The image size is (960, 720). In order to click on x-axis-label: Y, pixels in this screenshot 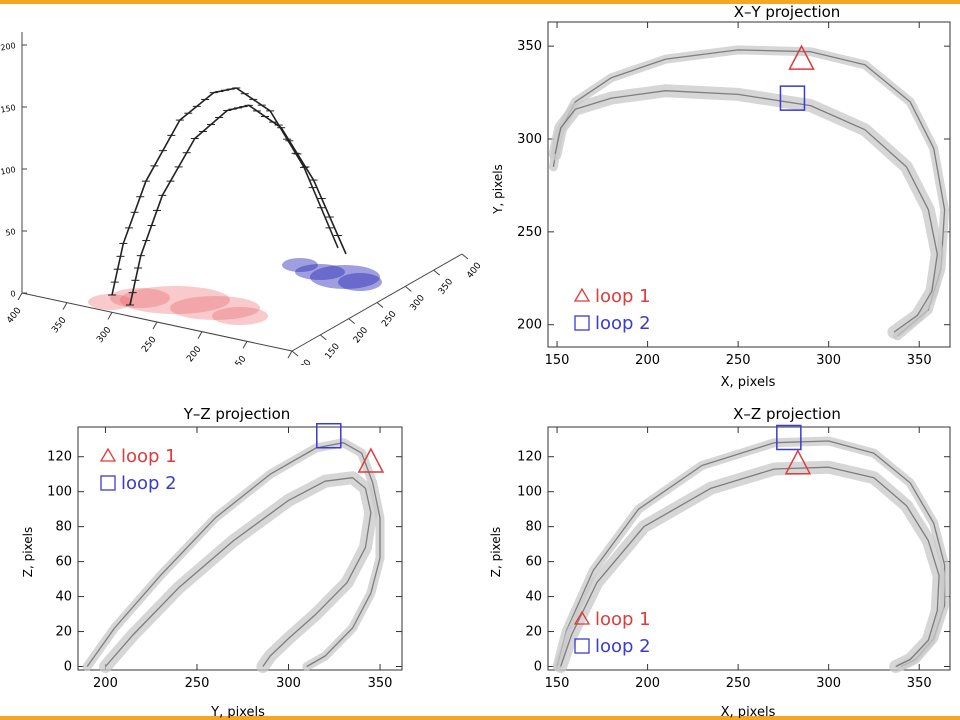, I will do `click(237, 711)`.